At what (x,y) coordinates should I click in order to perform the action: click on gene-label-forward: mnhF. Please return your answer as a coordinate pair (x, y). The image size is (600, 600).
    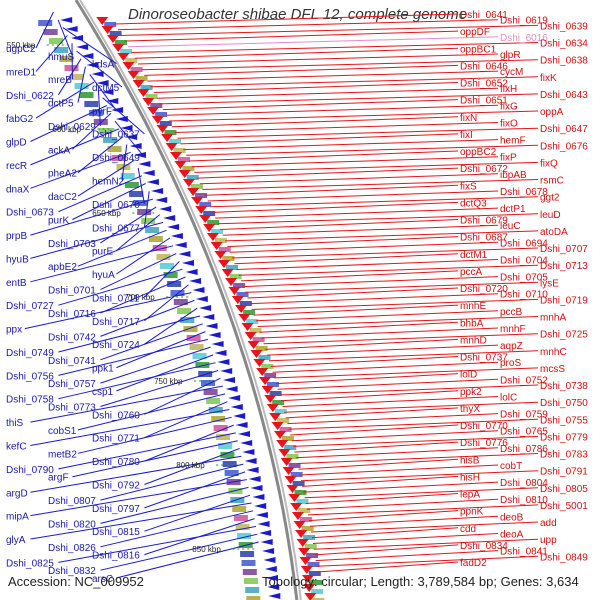
    Looking at the image, I should click on (513, 329).